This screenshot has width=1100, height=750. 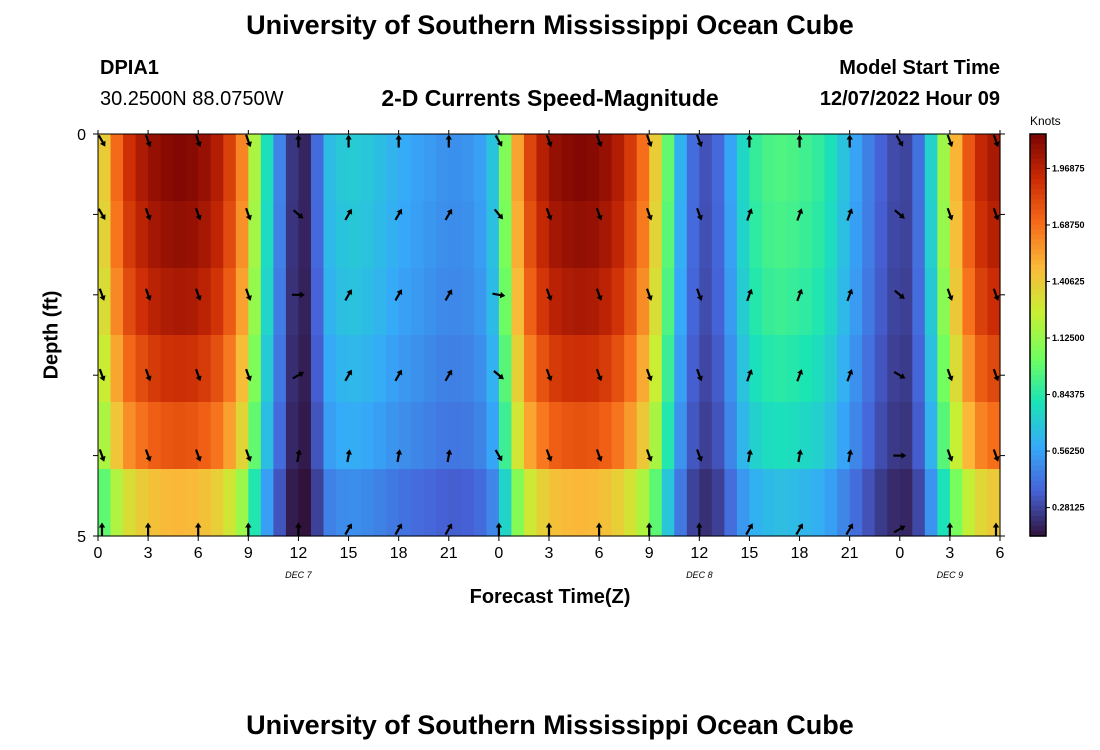 What do you see at coordinates (750, 553) in the screenshot?
I see `x-tick-label: 15` at bounding box center [750, 553].